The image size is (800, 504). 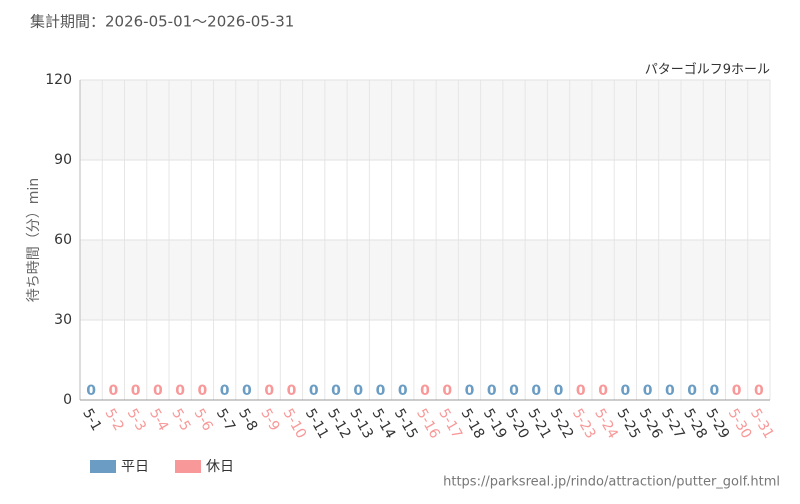 I want to click on y-tick-label: 0, so click(x=67, y=400).